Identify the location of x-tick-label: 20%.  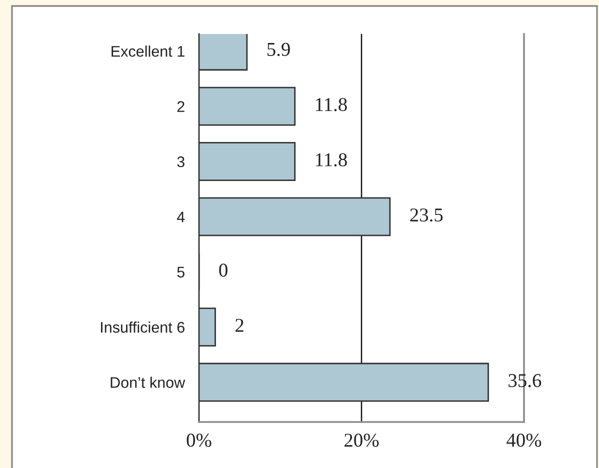
(361, 440).